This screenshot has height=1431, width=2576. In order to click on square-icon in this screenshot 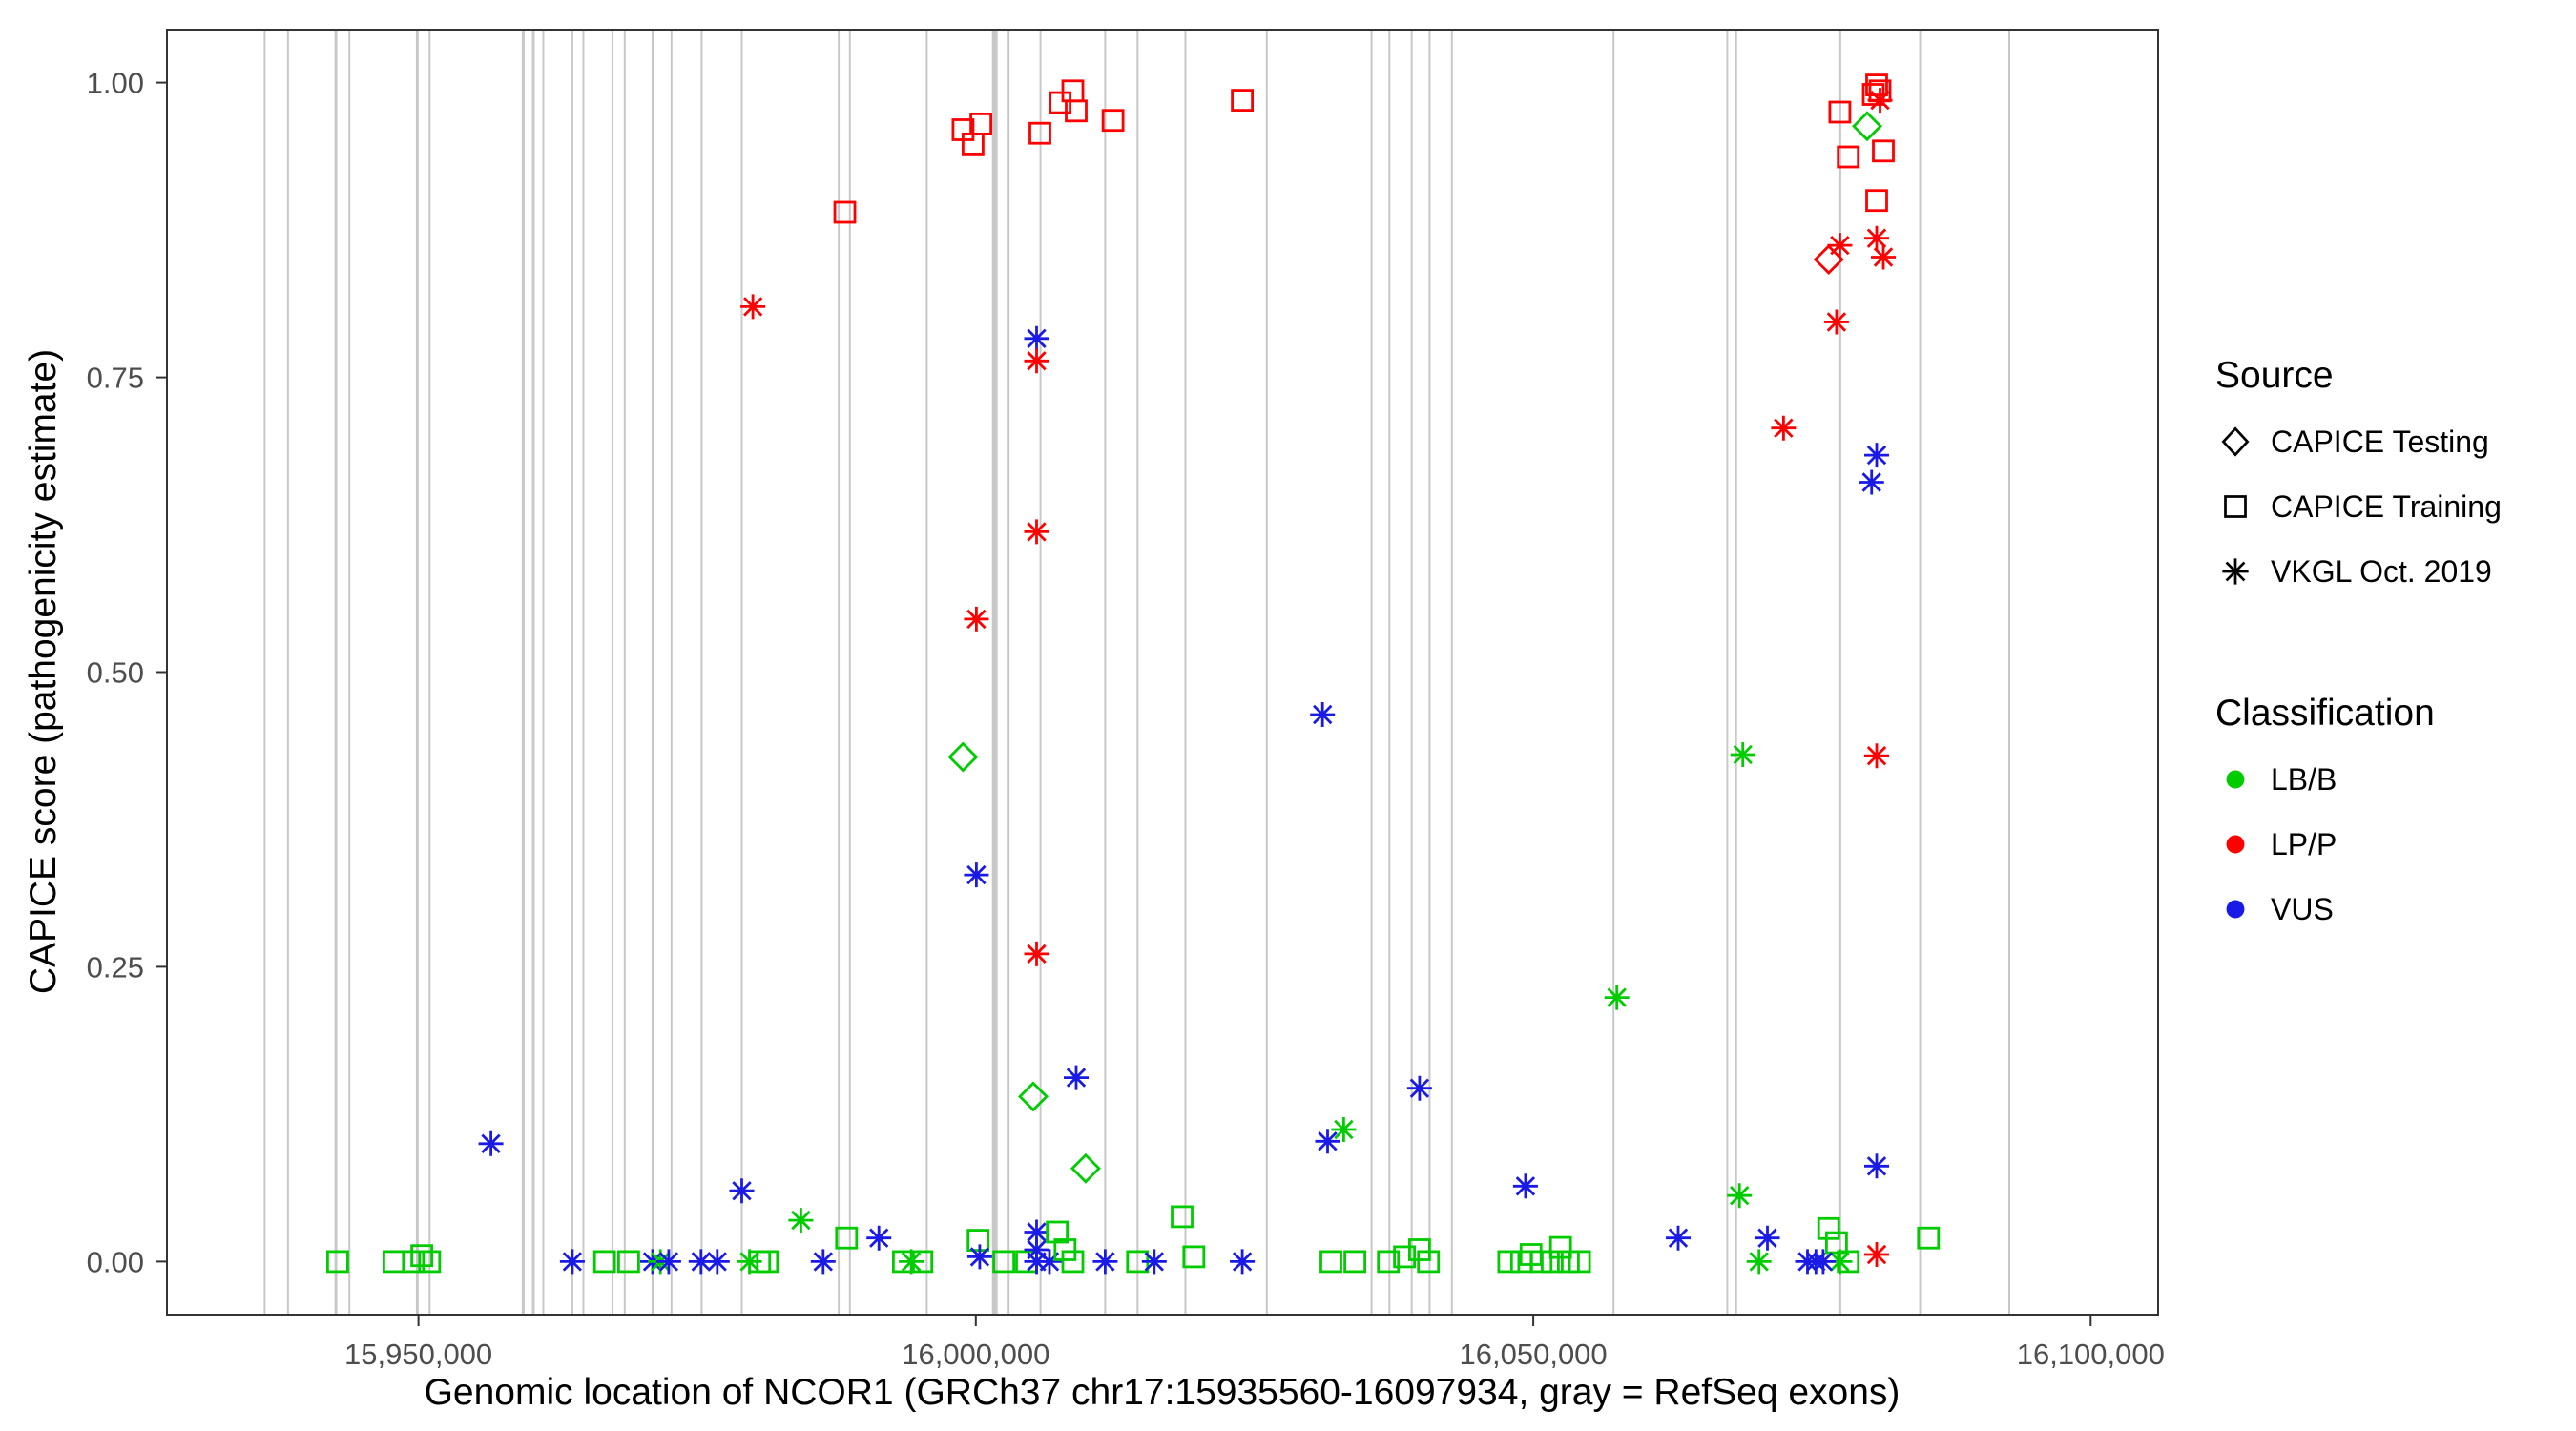, I will do `click(2235, 506)`.